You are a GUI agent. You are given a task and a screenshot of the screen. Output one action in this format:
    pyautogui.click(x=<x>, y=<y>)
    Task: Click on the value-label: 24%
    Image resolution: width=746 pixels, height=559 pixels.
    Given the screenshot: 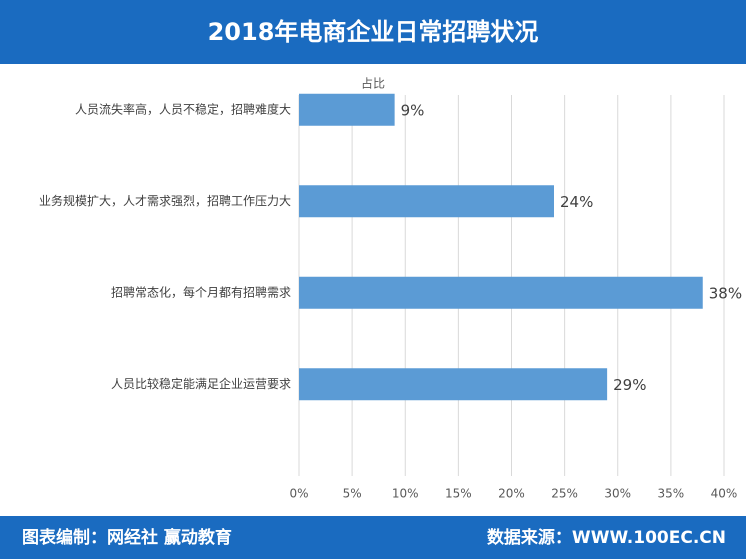 What is the action you would take?
    pyautogui.click(x=576, y=202)
    